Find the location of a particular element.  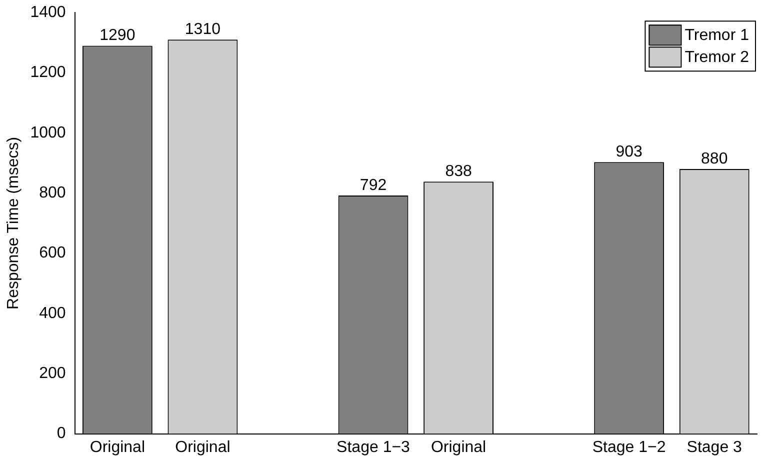

x-tick-label: Stage 1−2 is located at coordinates (629, 447).